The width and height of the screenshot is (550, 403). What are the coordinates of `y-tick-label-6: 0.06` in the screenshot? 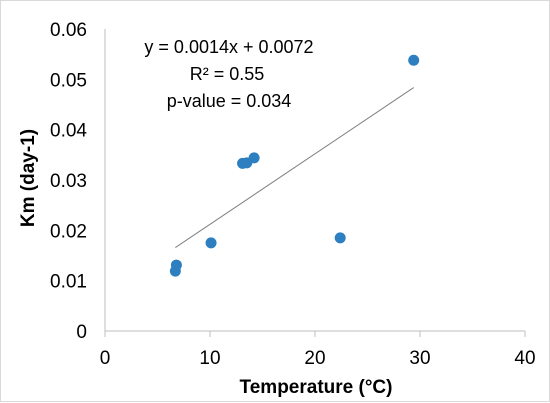 It's located at (68, 30).